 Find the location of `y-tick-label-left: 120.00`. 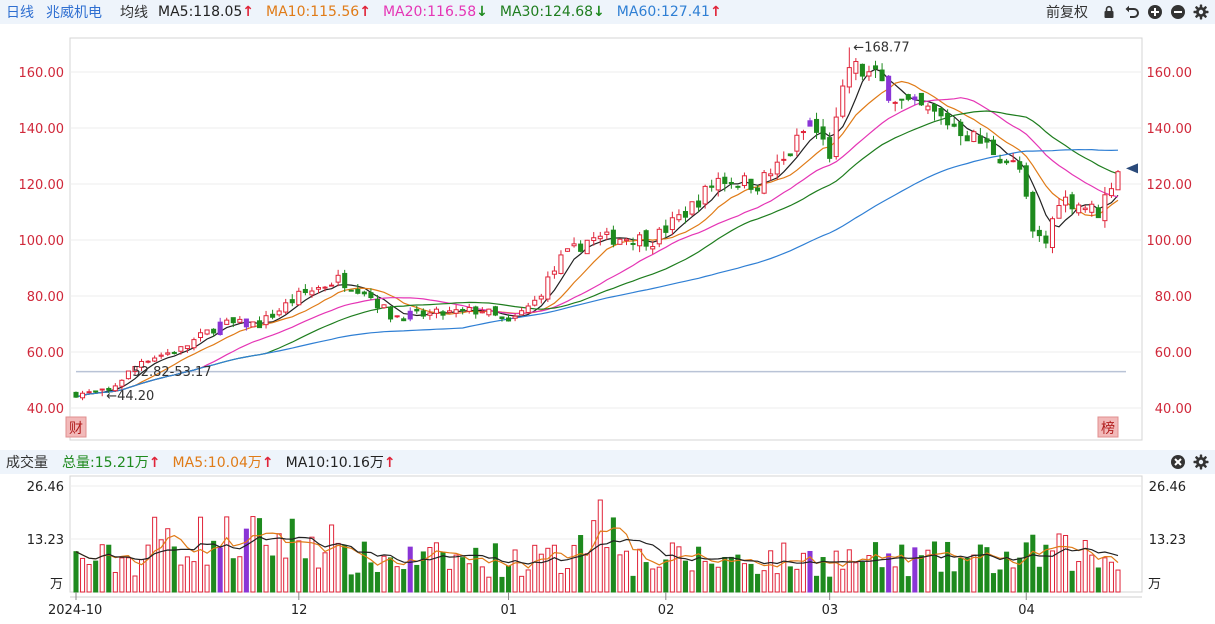

y-tick-label-left: 120.00 is located at coordinates (42, 185).